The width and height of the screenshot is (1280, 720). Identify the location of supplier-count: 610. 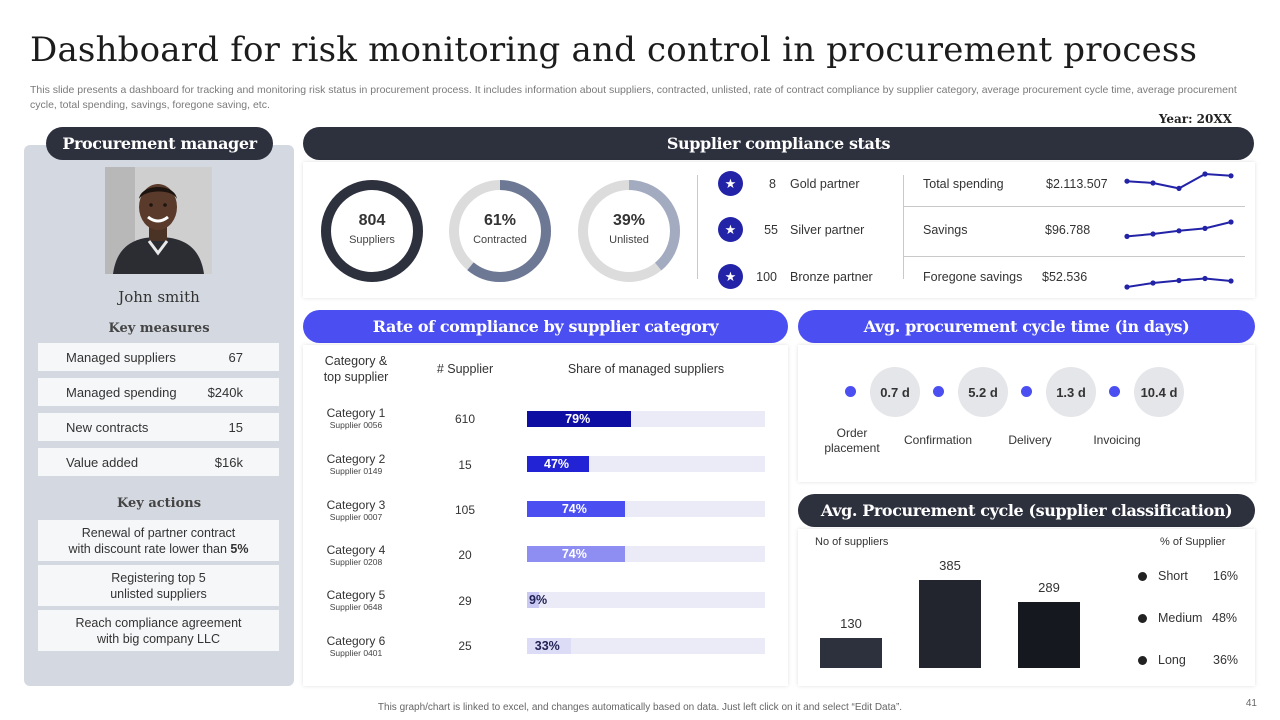
(465, 419).